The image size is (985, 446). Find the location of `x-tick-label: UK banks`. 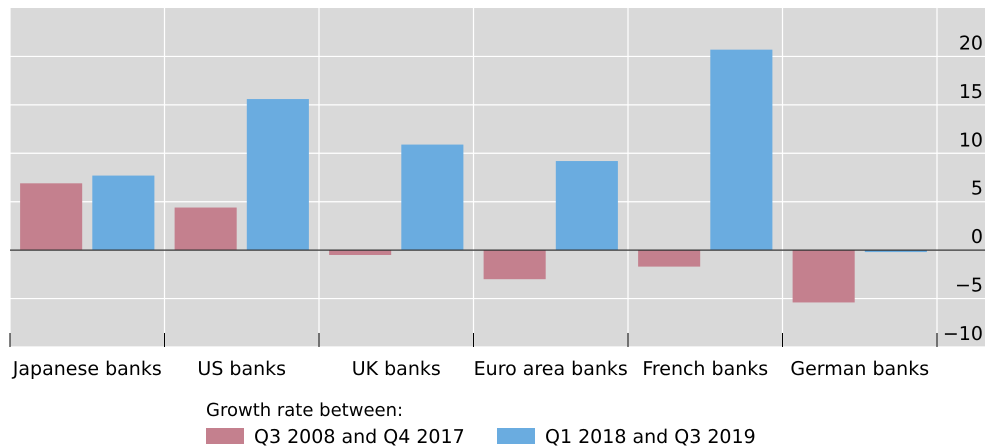

x-tick-label: UK banks is located at coordinates (396, 369).